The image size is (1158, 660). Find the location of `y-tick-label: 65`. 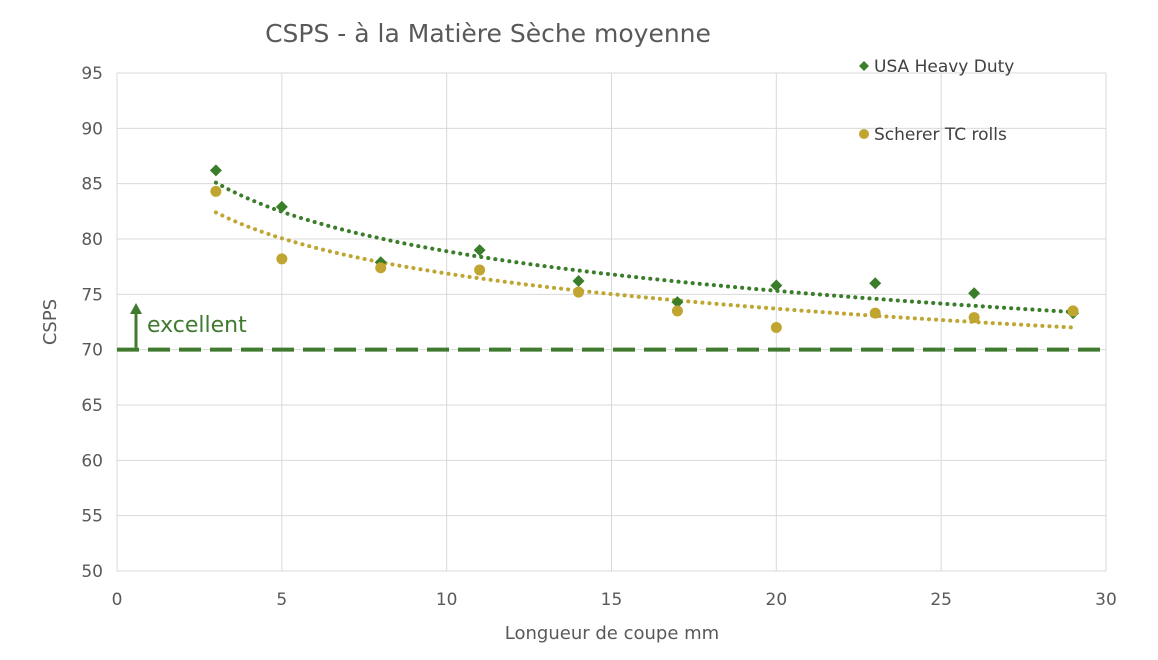

y-tick-label: 65 is located at coordinates (92, 406).